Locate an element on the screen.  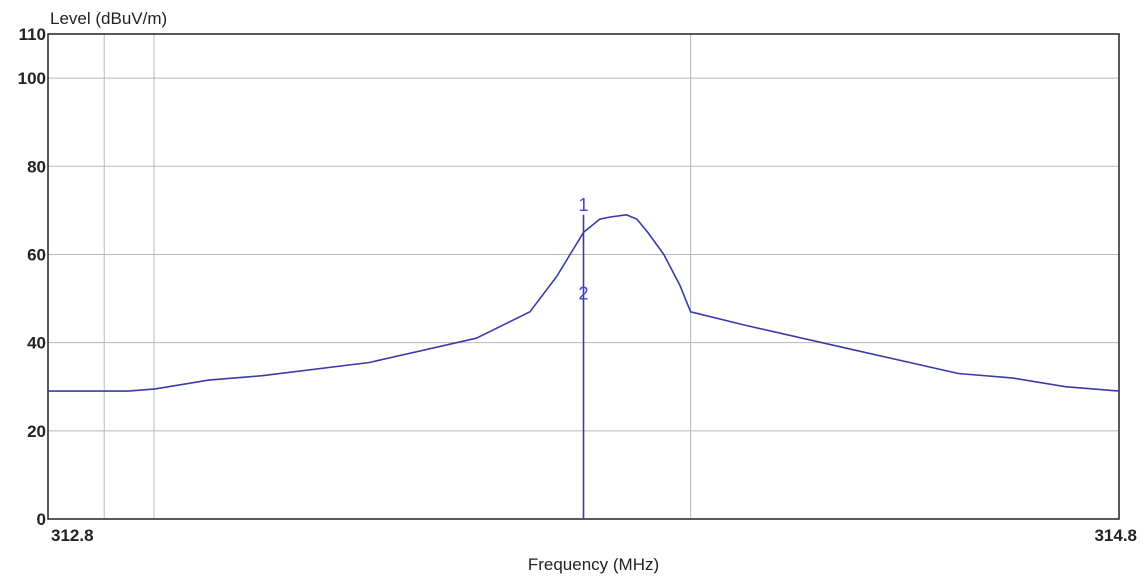
y-tick-label: 60 is located at coordinates (36, 254).